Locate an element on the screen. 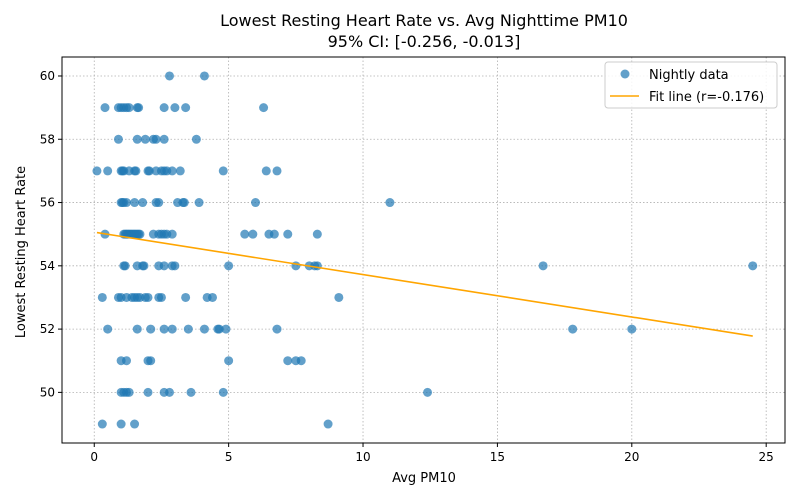  x-axis-label: Avg PM10 is located at coordinates (424, 478).